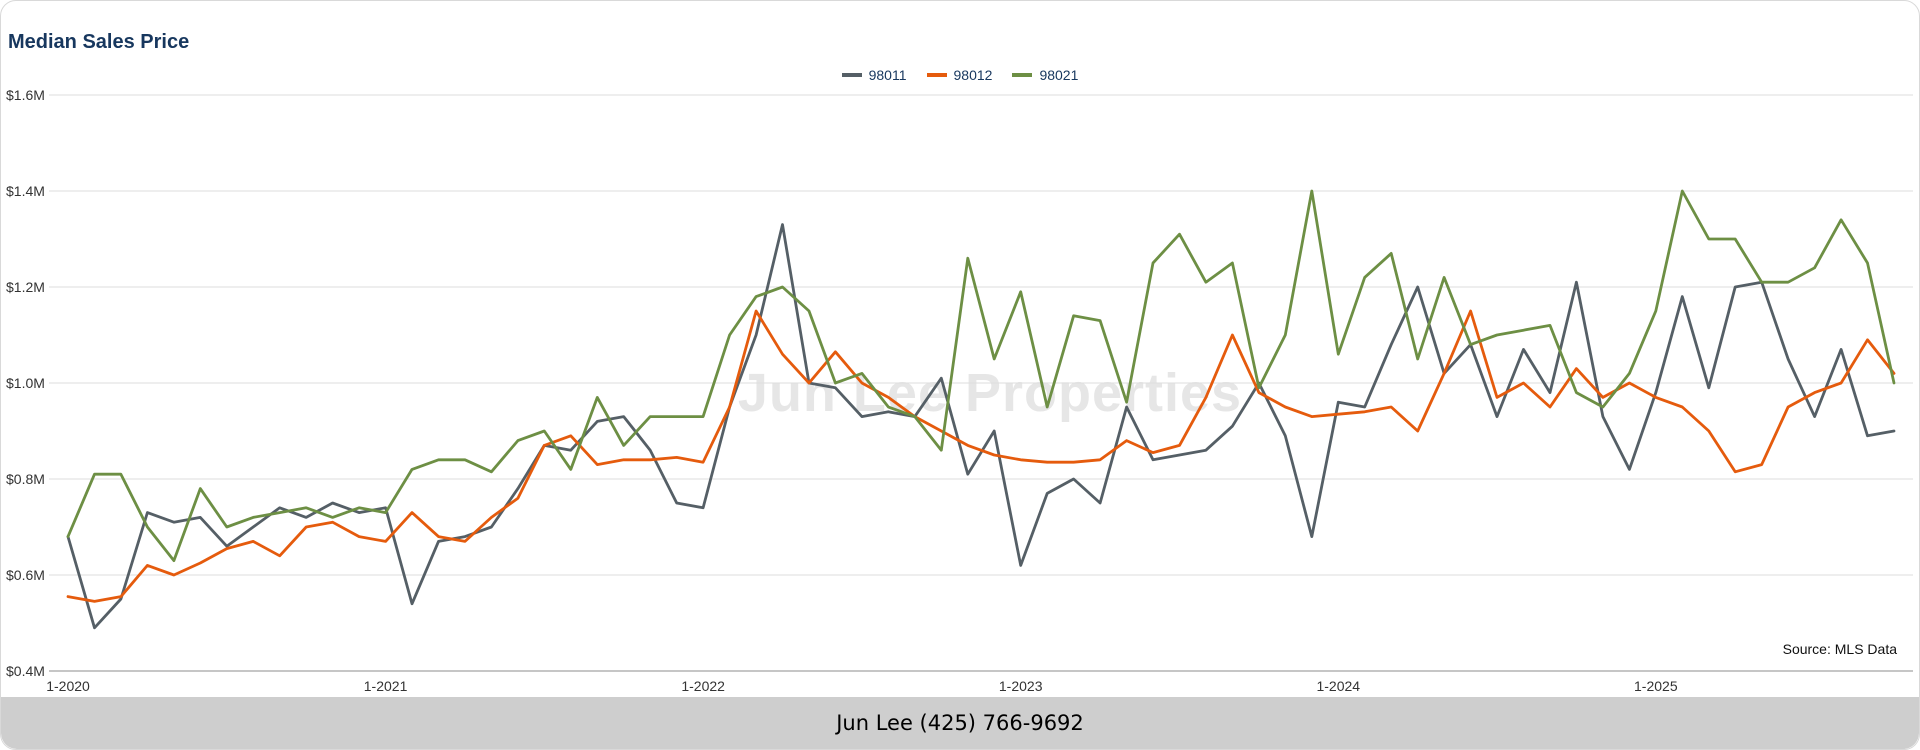 Image resolution: width=1920 pixels, height=750 pixels. What do you see at coordinates (1021, 686) in the screenshot?
I see `x-axis-tick-label: 1-2023` at bounding box center [1021, 686].